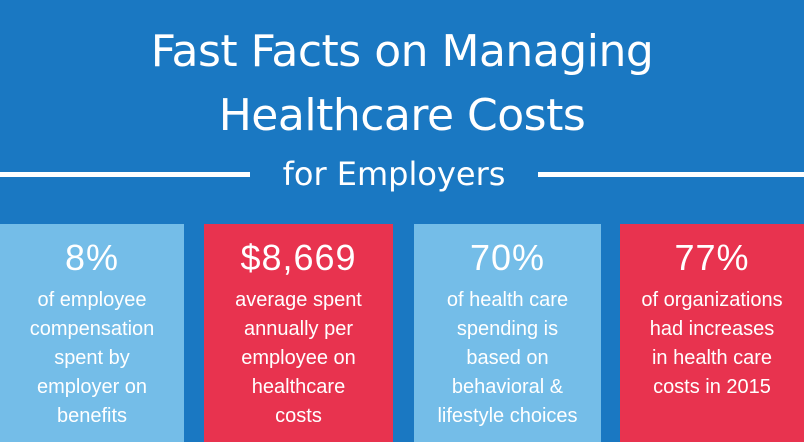 Image resolution: width=804 pixels, height=442 pixels. I want to click on fact-description-line: had increases, so click(712, 329).